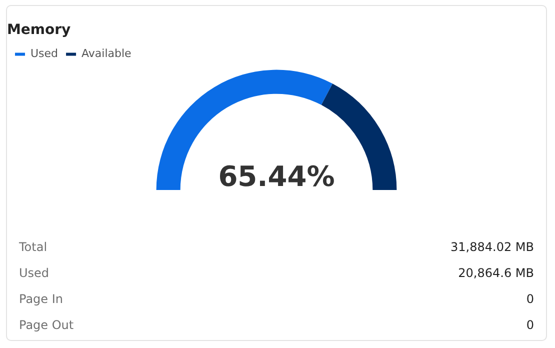 This screenshot has width=555, height=348. What do you see at coordinates (44, 53) in the screenshot?
I see `legend-label: Used` at bounding box center [44, 53].